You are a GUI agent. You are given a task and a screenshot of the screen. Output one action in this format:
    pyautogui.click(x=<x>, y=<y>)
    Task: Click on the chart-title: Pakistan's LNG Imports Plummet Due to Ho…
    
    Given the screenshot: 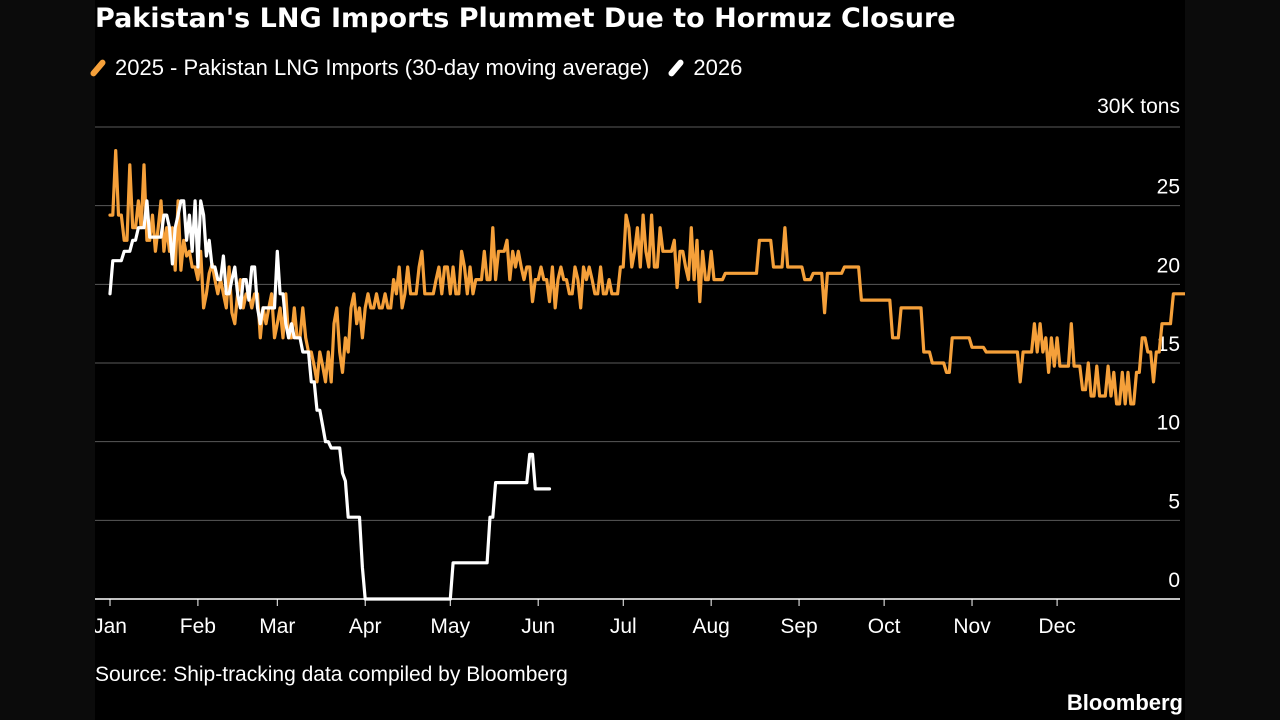 What is the action you would take?
    pyautogui.click(x=525, y=18)
    